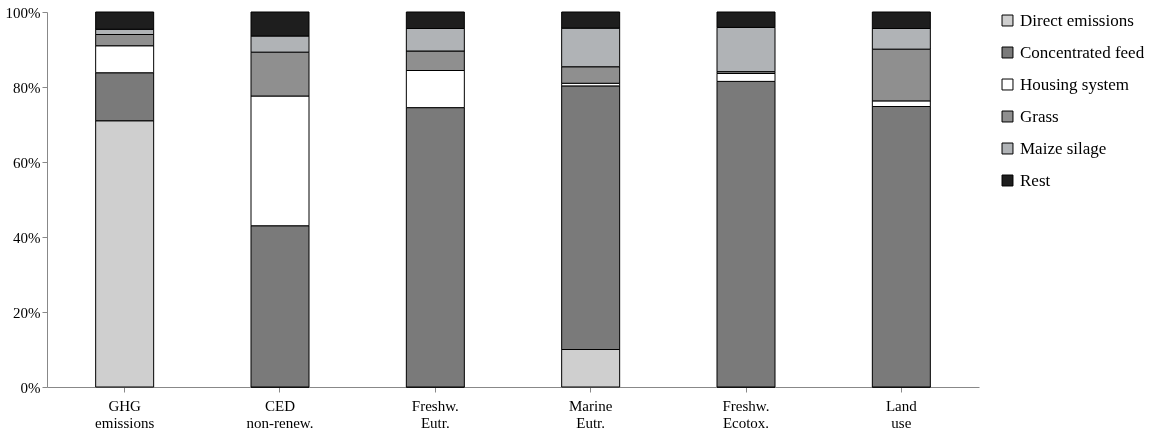 The width and height of the screenshot is (1159, 443). Describe the element at coordinates (27, 87) in the screenshot. I see `y-tick-label: 80%` at that location.